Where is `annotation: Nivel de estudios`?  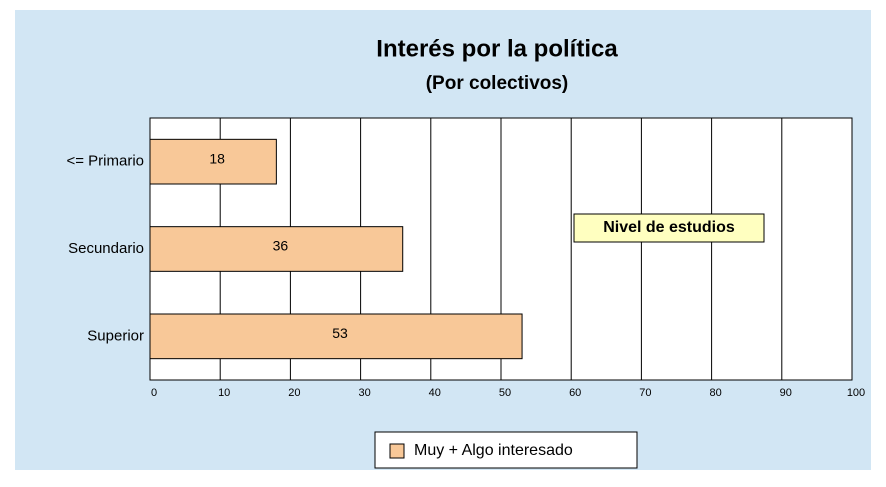
annotation: Nivel de estudios is located at coordinates (669, 227).